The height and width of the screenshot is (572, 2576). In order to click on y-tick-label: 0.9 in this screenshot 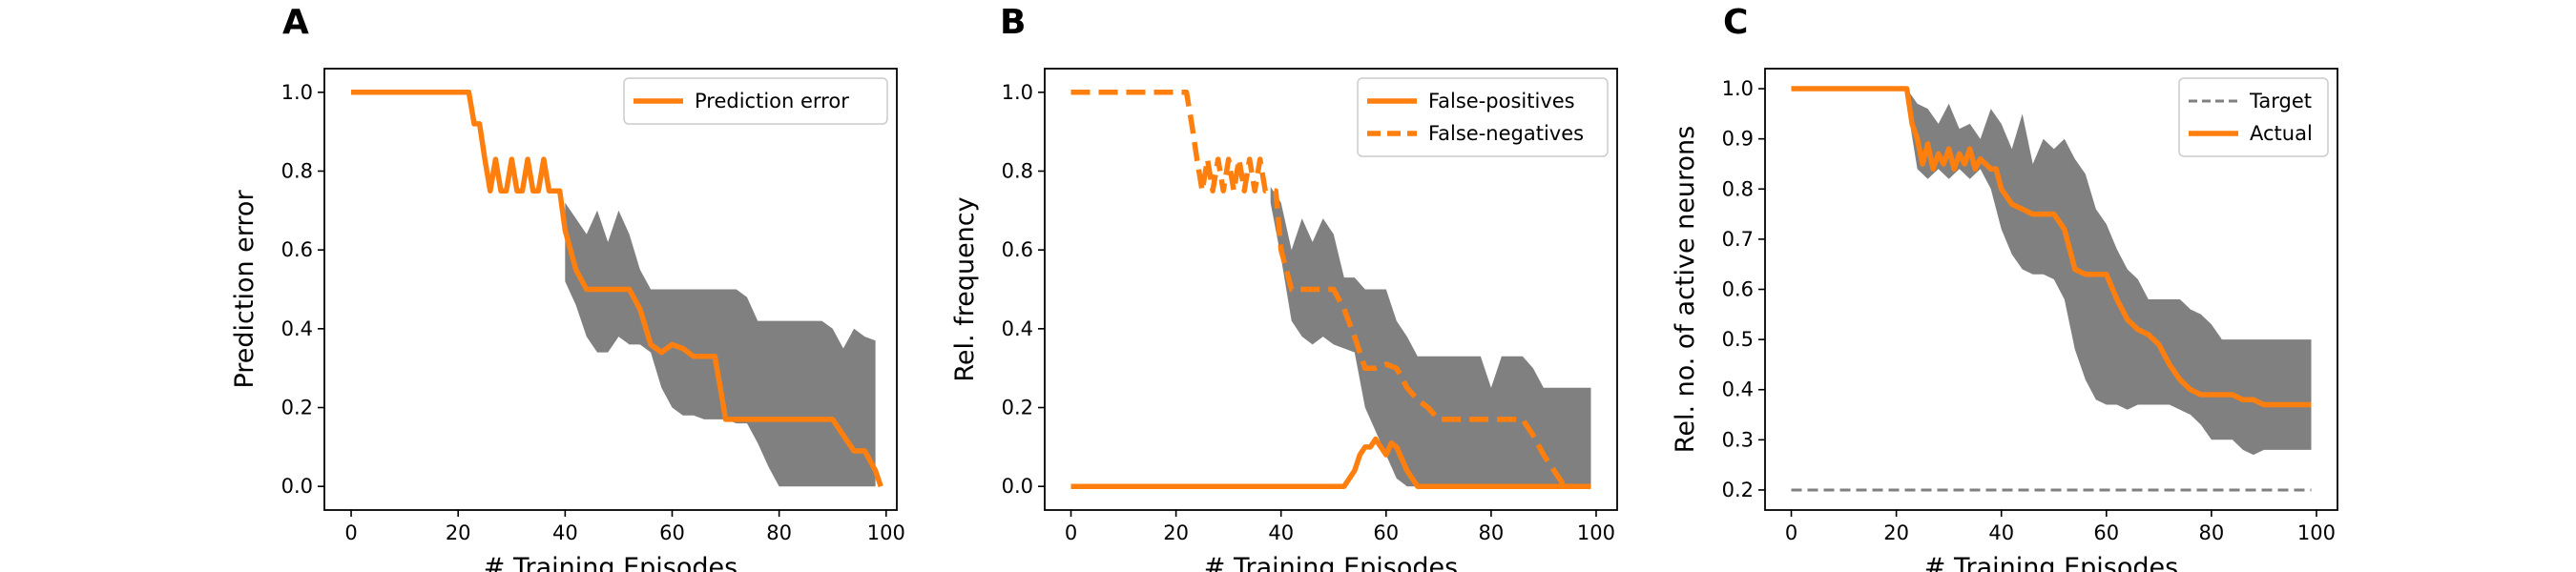, I will do `click(1738, 139)`.